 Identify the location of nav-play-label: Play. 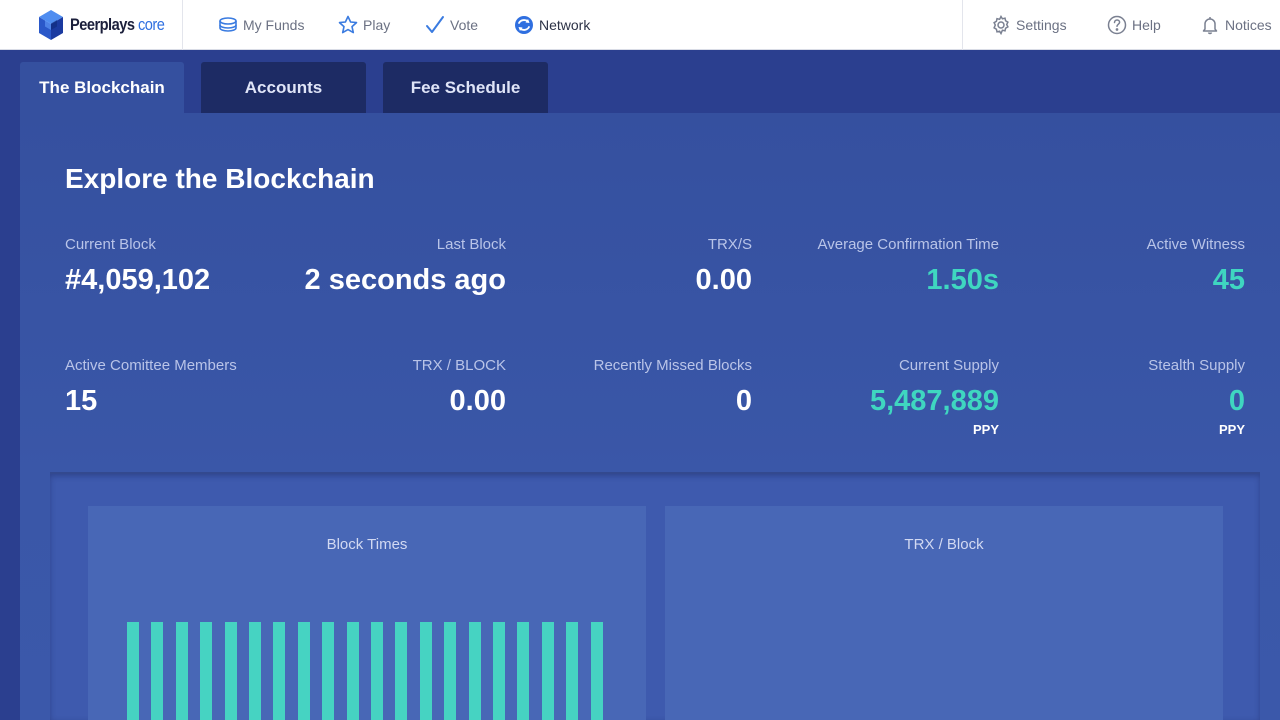
(377, 25).